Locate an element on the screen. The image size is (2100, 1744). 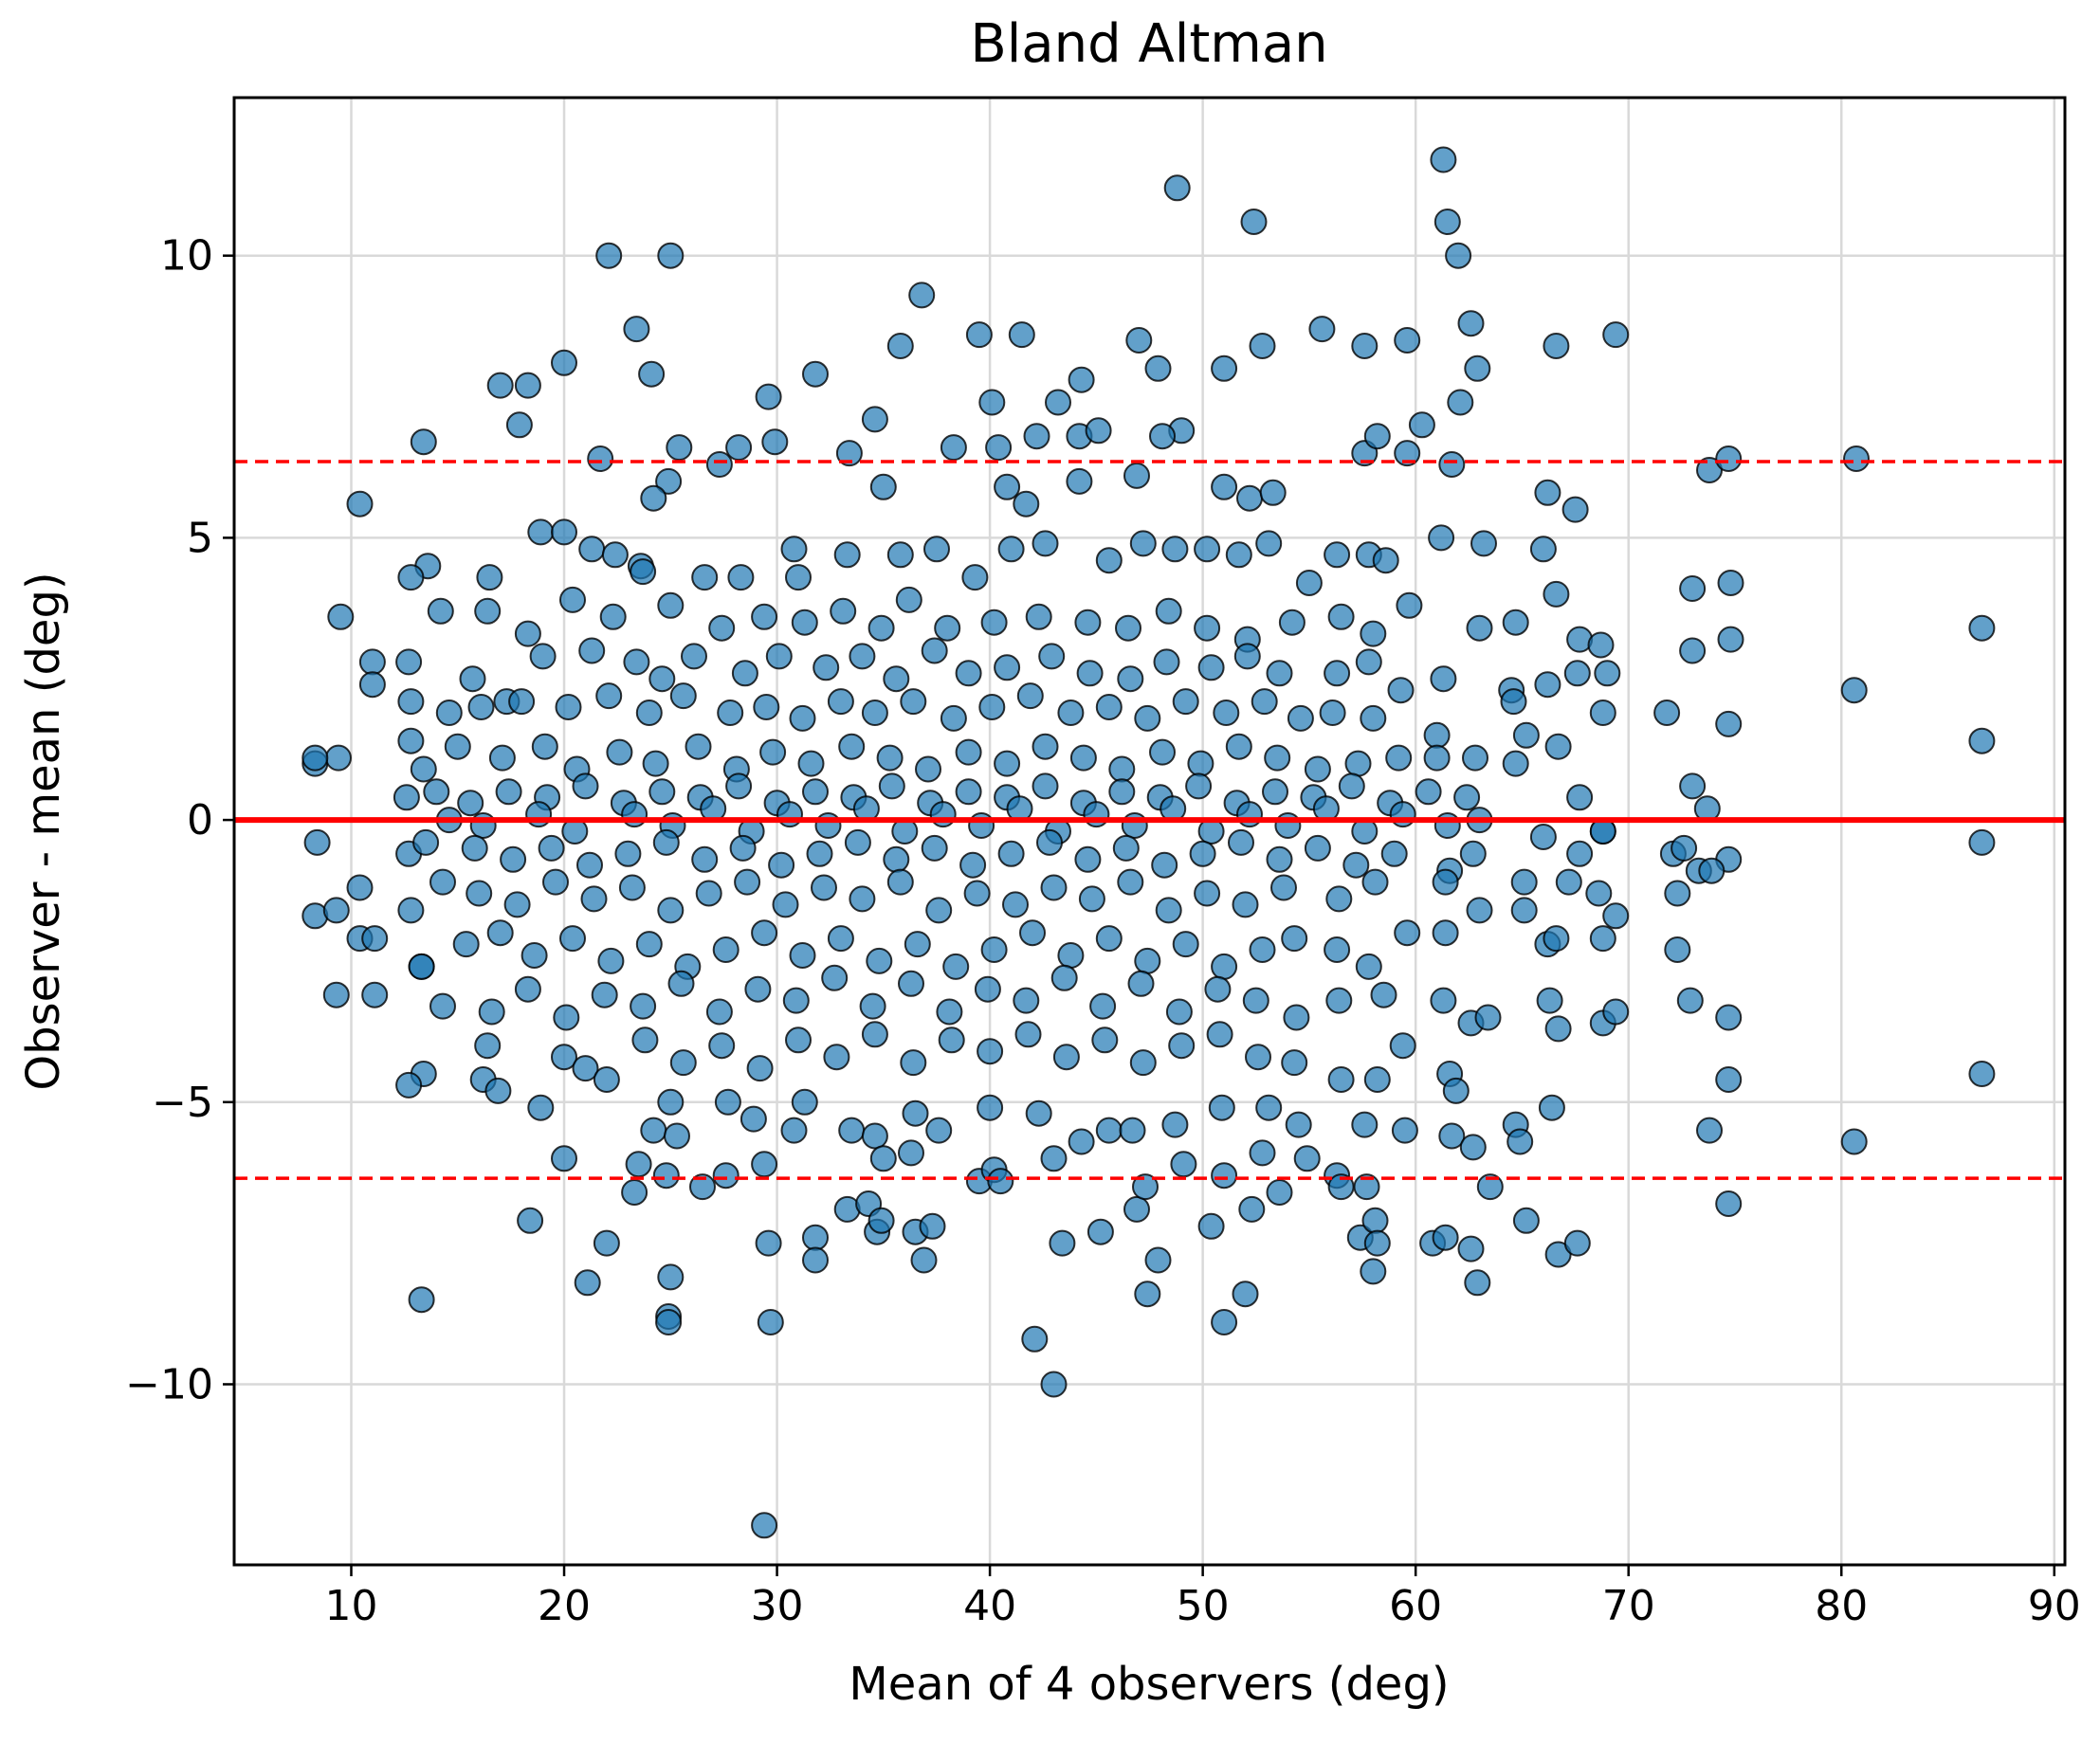
x-tick-label: 50 is located at coordinates (1203, 1606).